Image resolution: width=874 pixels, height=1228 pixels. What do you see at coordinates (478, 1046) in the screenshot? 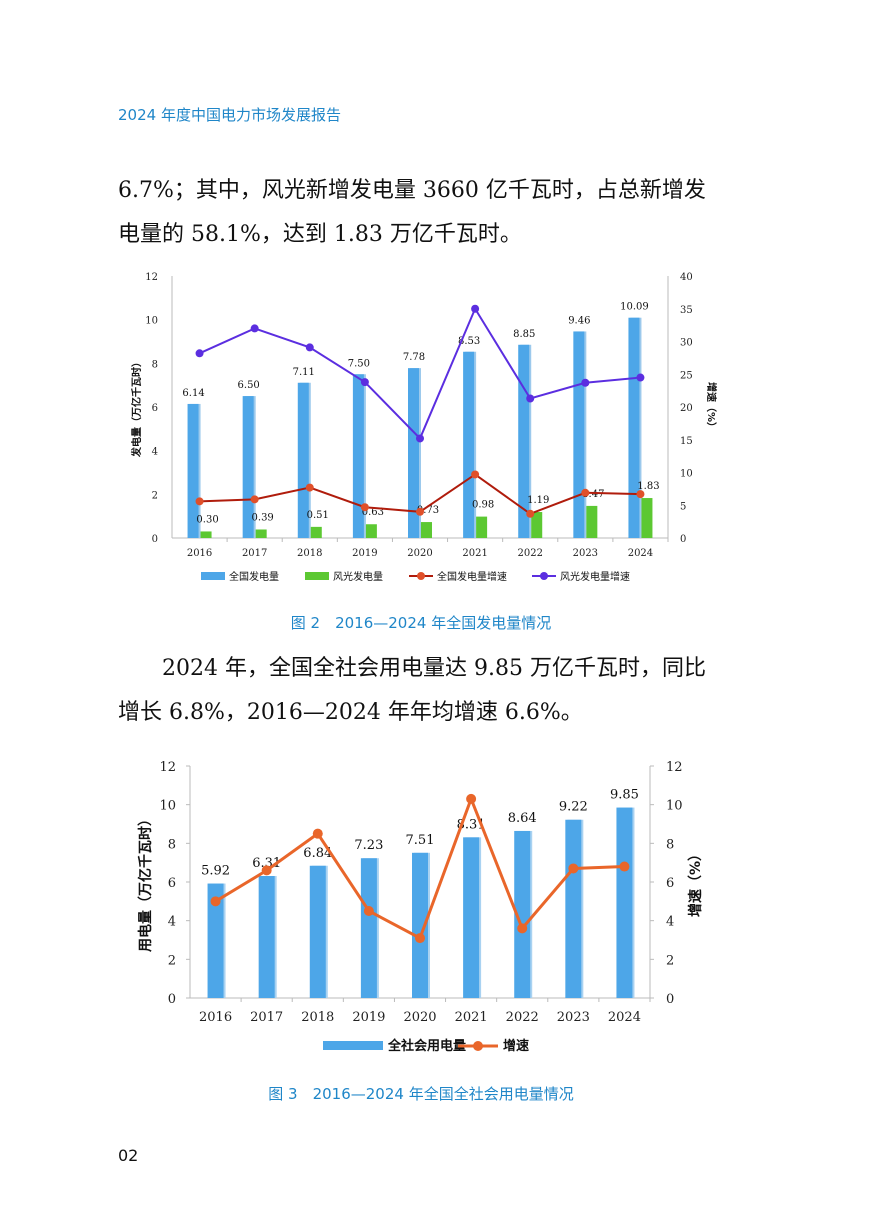
I see `legend-growth-marker` at bounding box center [478, 1046].